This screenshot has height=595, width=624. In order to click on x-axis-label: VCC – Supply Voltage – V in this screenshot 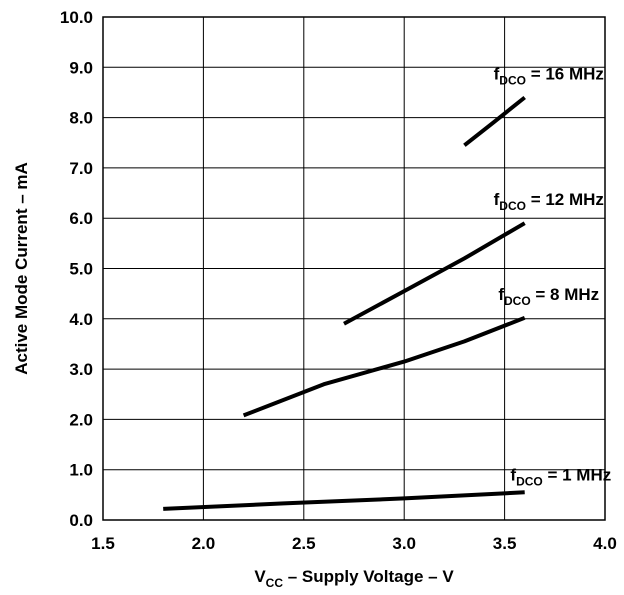, I will do `click(354, 578)`.